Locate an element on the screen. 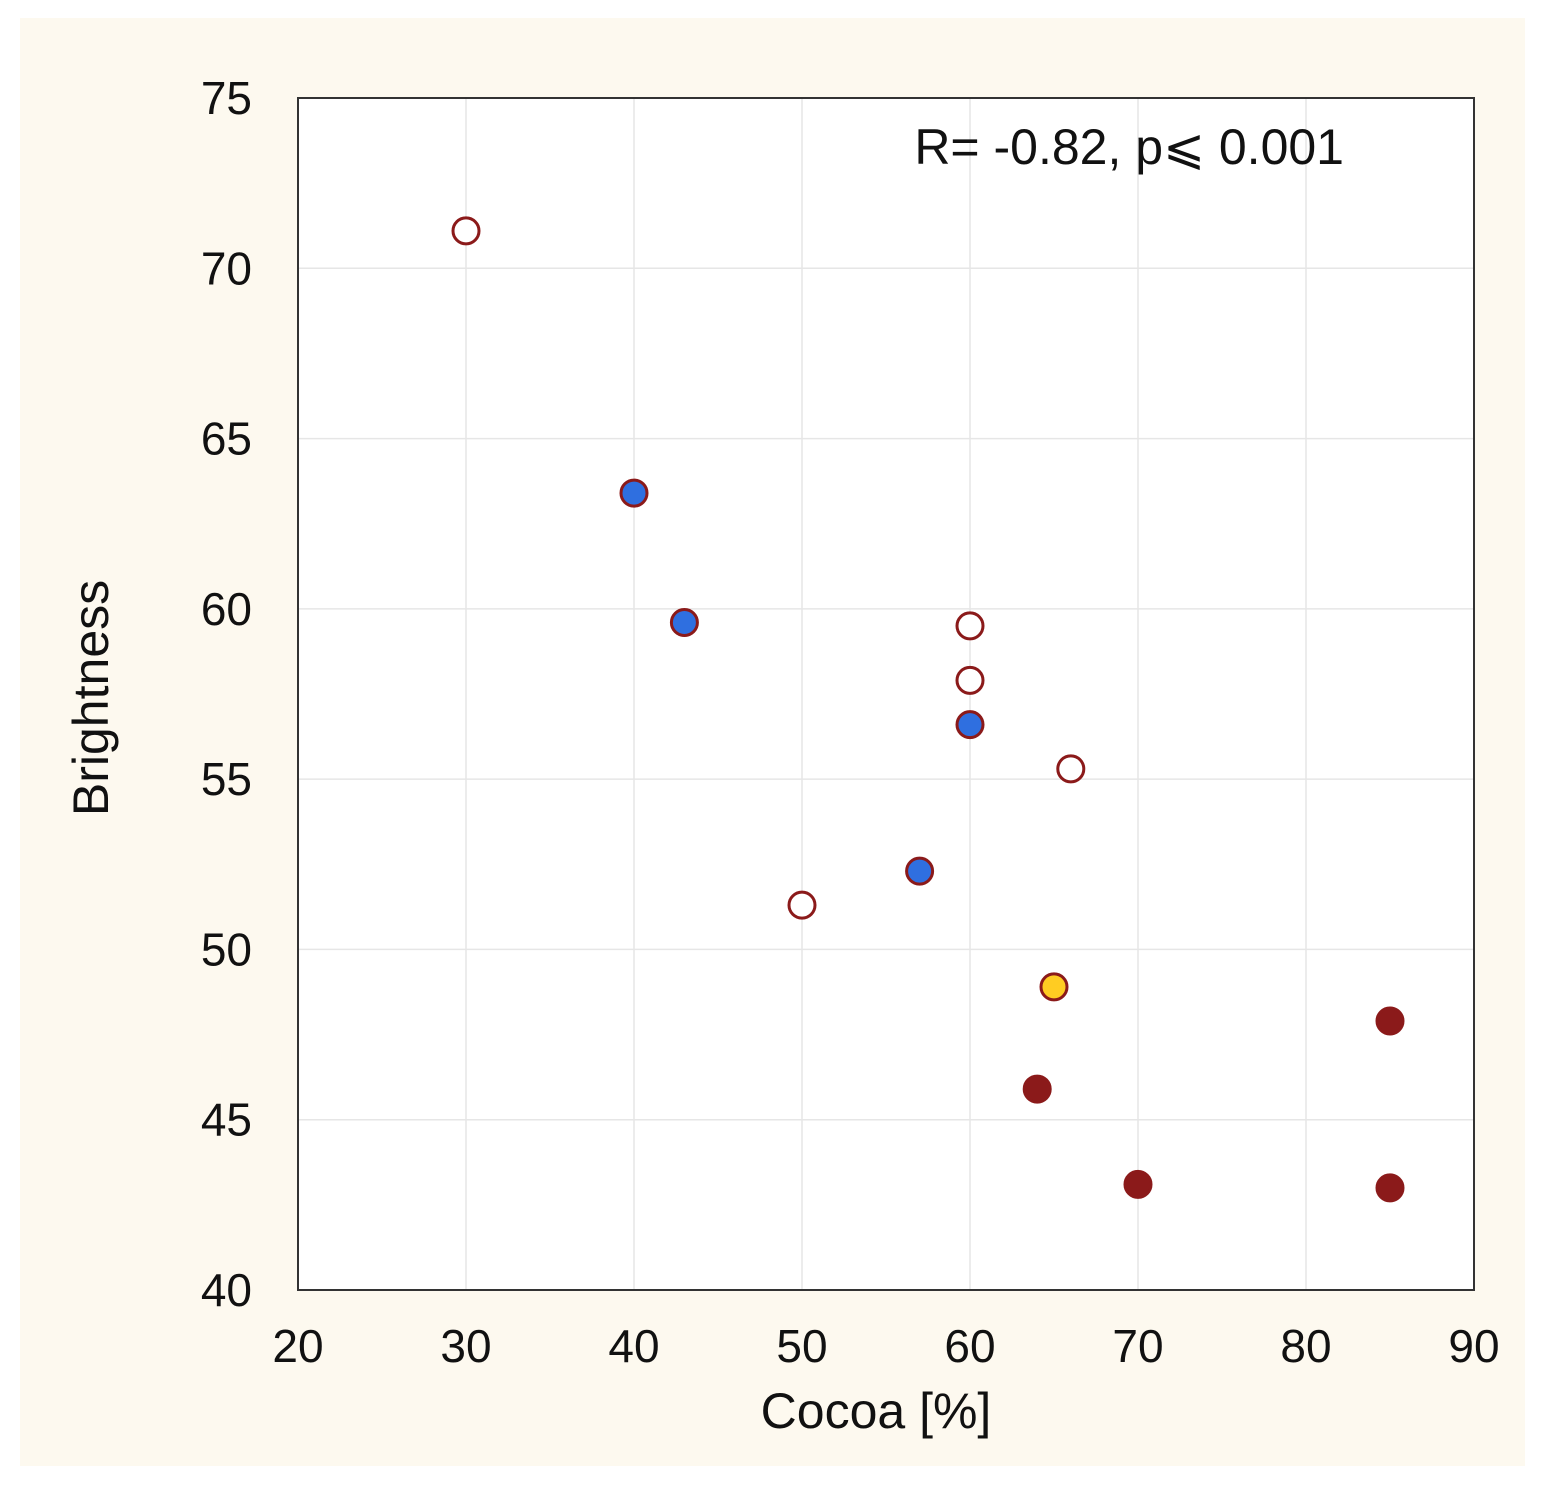 Image resolution: width=1544 pixels, height=1486 pixels. y-tick-label: 45 is located at coordinates (226, 1120).